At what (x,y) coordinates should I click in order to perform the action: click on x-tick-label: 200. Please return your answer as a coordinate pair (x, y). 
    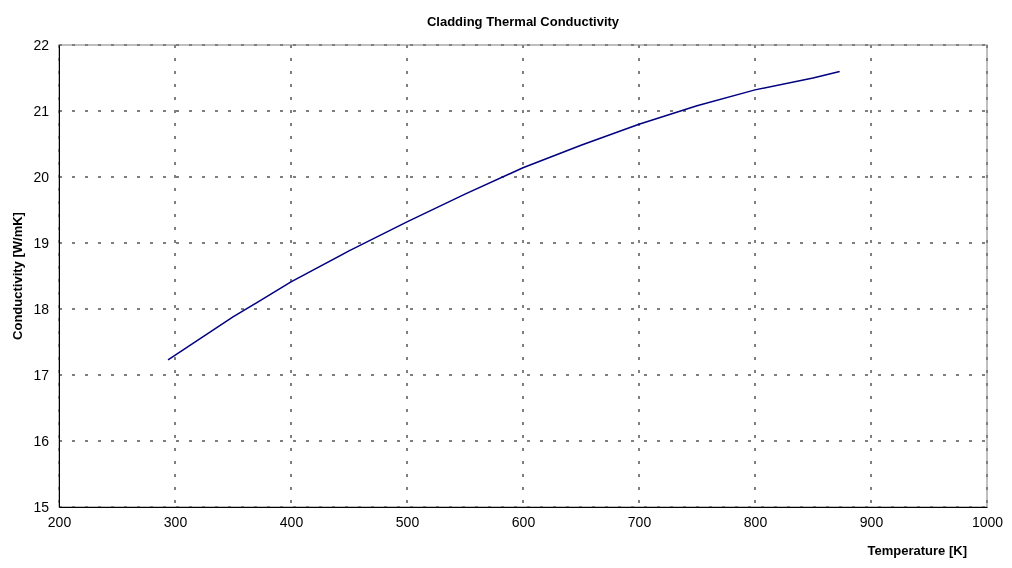
    Looking at the image, I should click on (59, 521).